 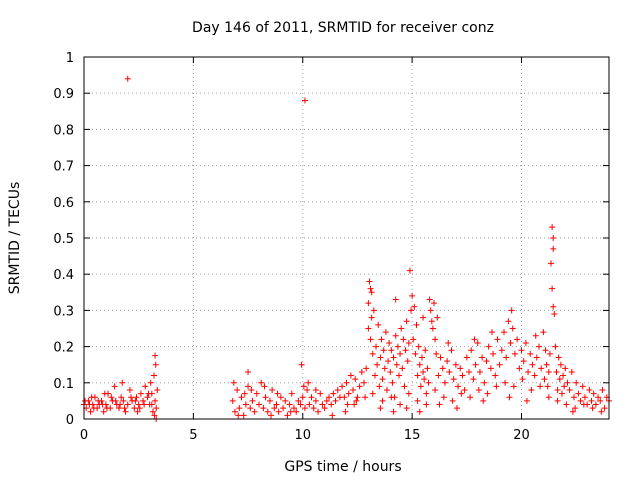 I want to click on x-tick-label: 10, so click(x=302, y=435).